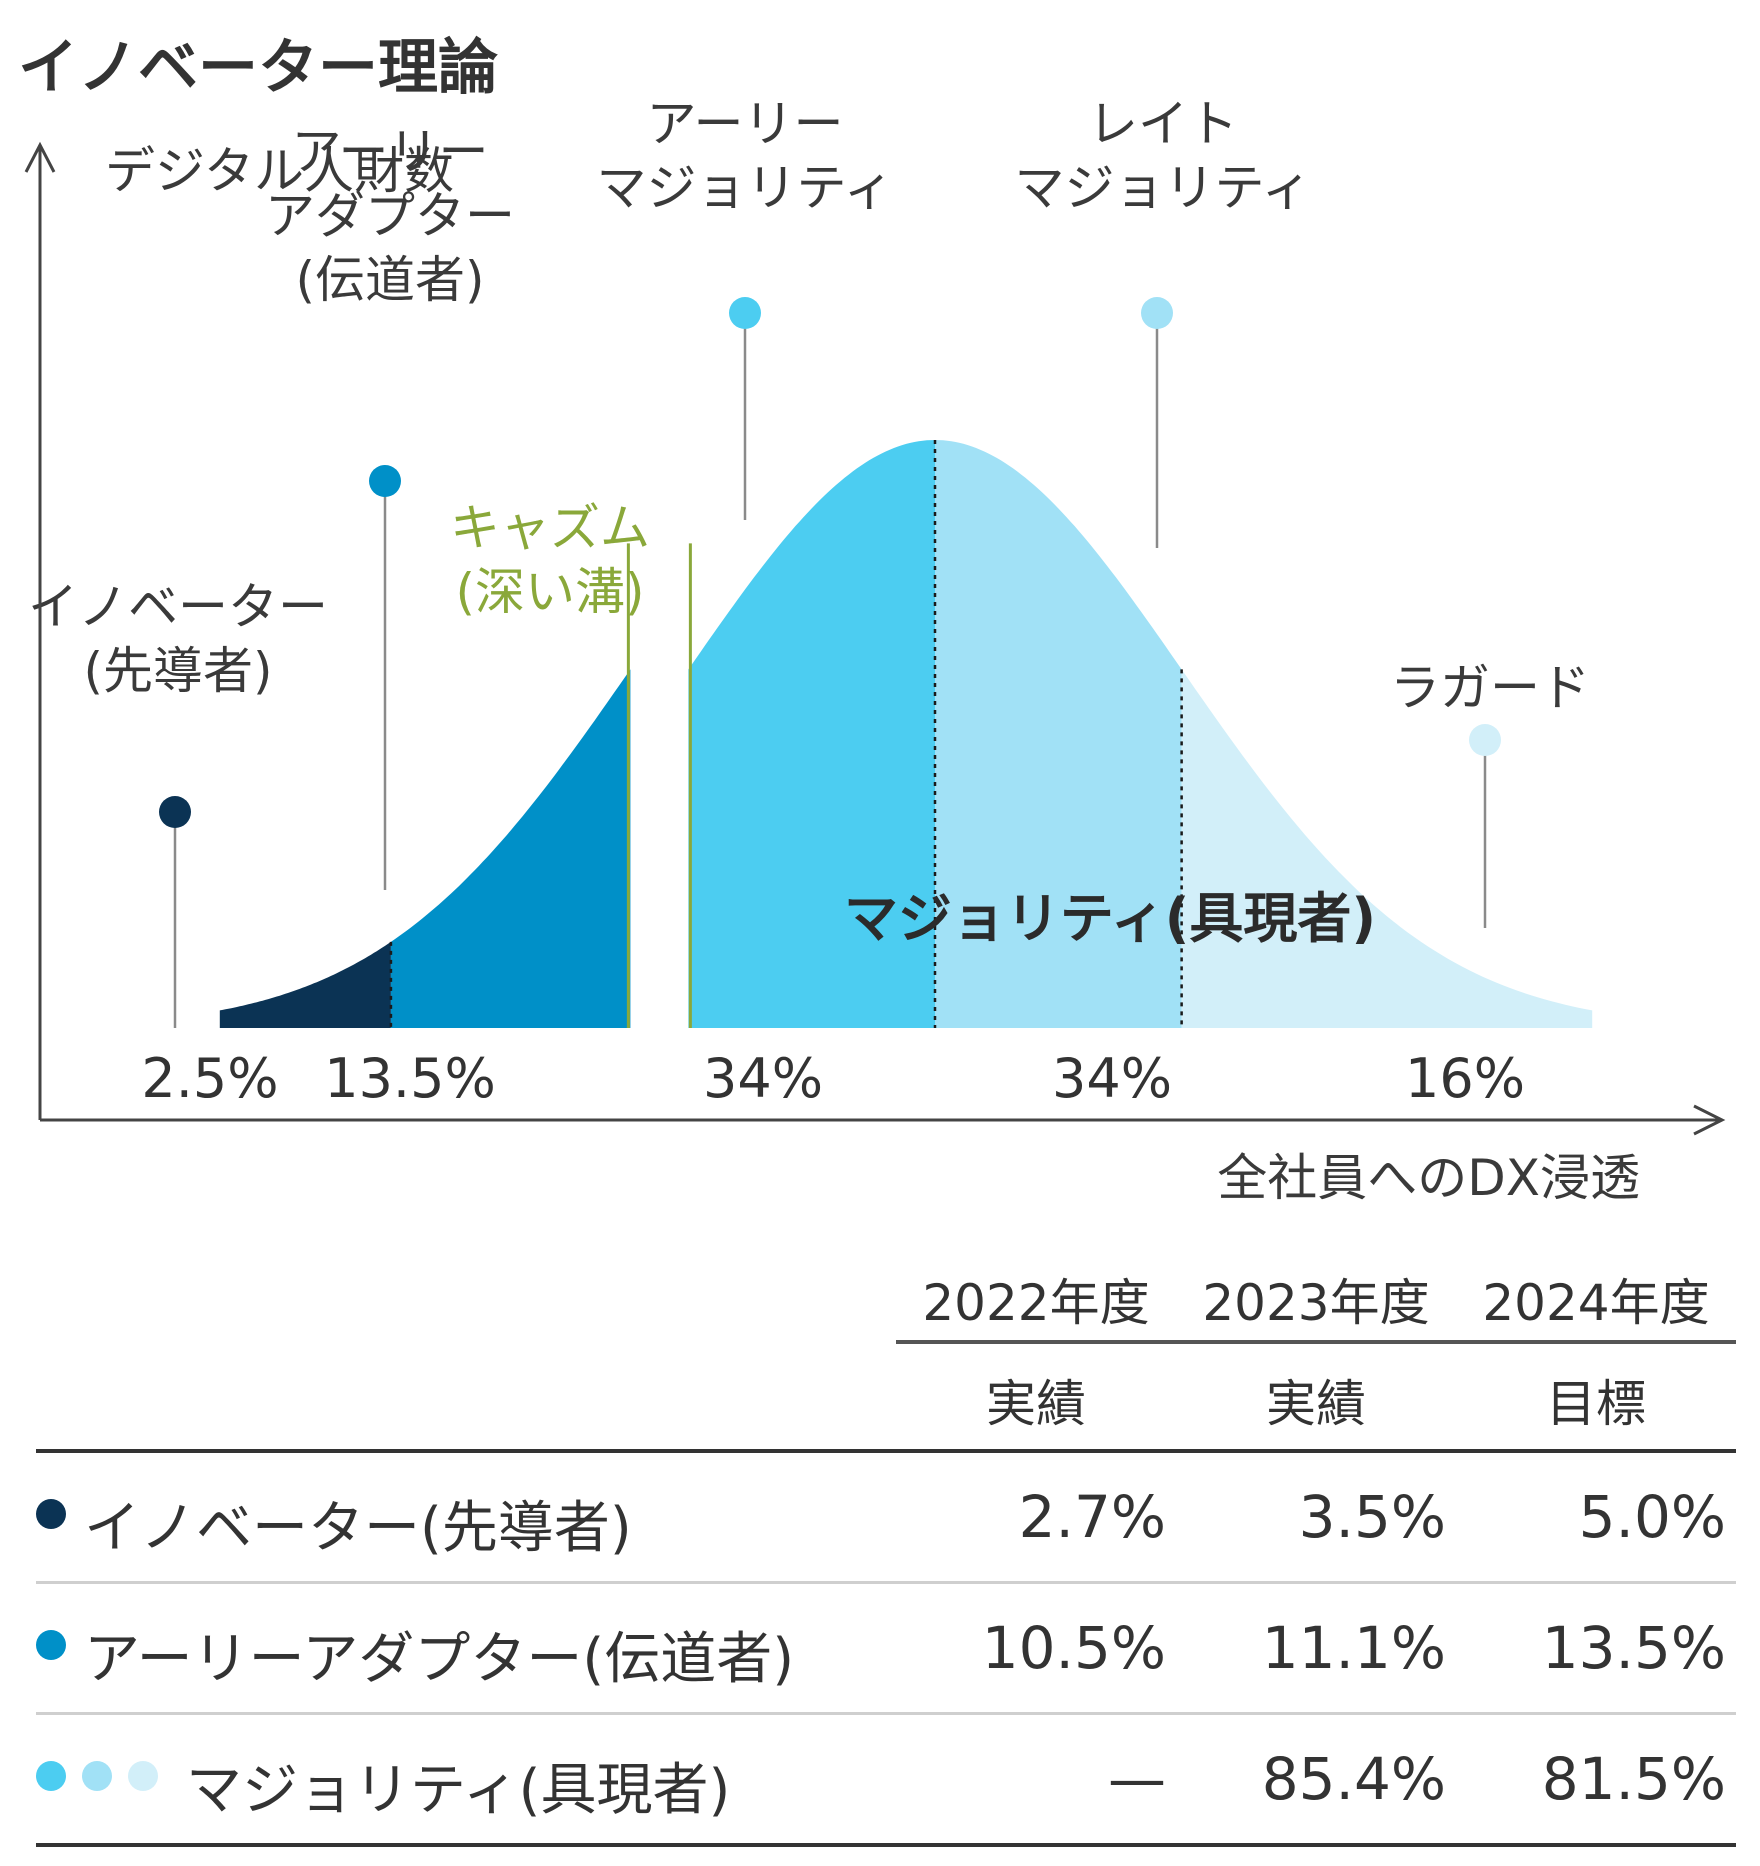  I want to click on table-year-header: 2022年度 2023年度 2024年度, so click(1316, 1299).